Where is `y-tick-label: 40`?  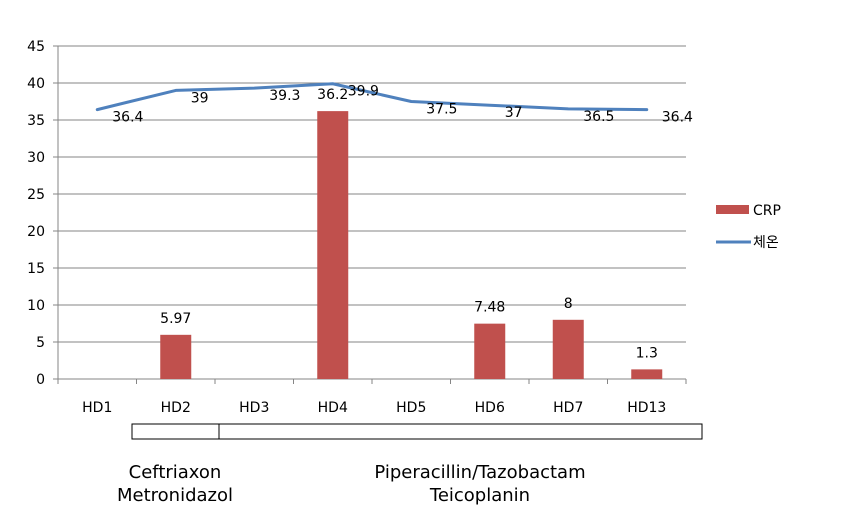
y-tick-label: 40 is located at coordinates (36, 84).